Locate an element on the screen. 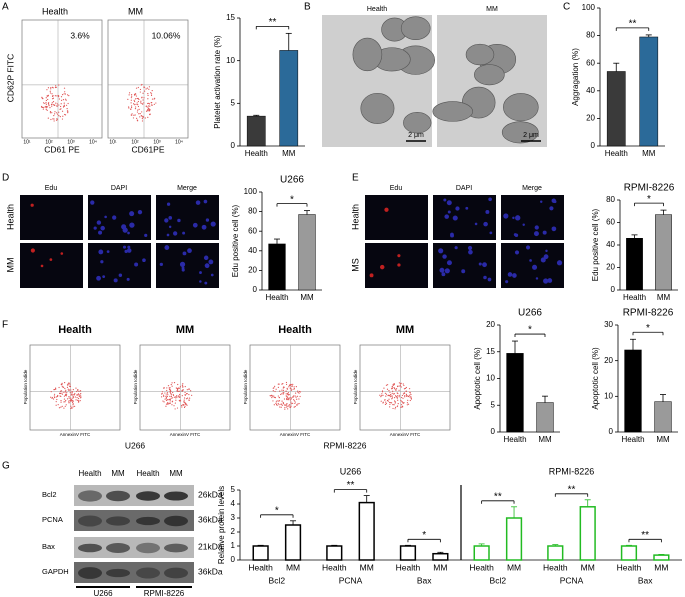  y-axis-label: Edu positive cell (%) is located at coordinates (235, 240).